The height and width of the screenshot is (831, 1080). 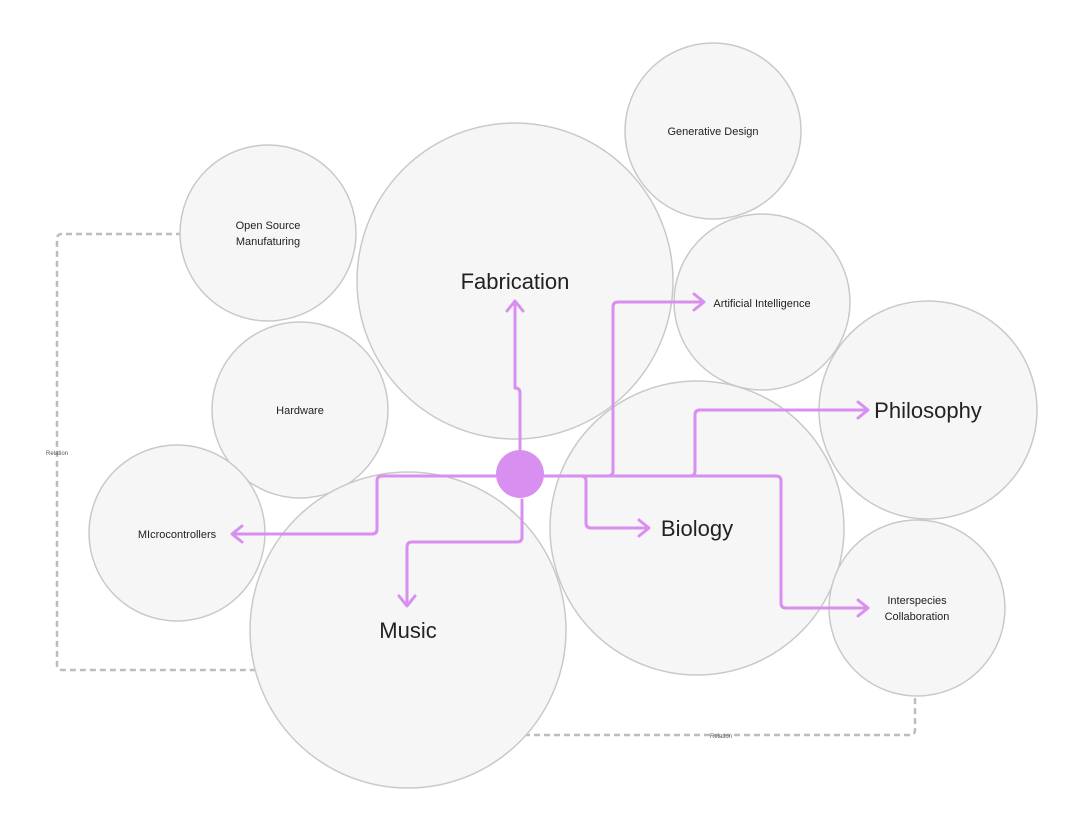 What do you see at coordinates (407, 601) in the screenshot?
I see `arrow-head-music` at bounding box center [407, 601].